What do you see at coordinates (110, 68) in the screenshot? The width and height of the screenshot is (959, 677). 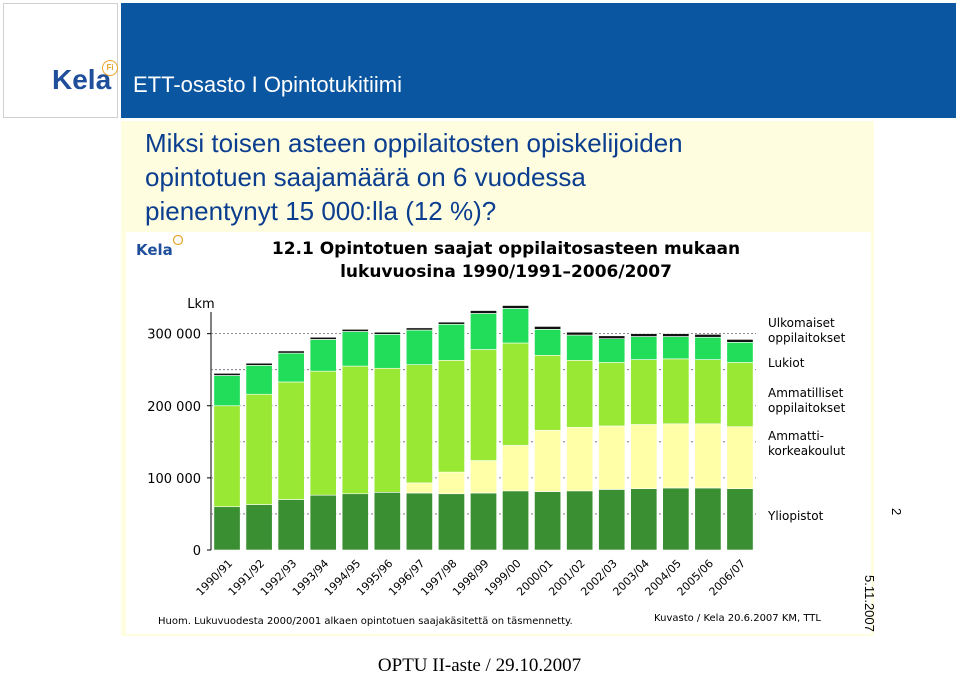 I see `fi-badge-icon: Fi` at bounding box center [110, 68].